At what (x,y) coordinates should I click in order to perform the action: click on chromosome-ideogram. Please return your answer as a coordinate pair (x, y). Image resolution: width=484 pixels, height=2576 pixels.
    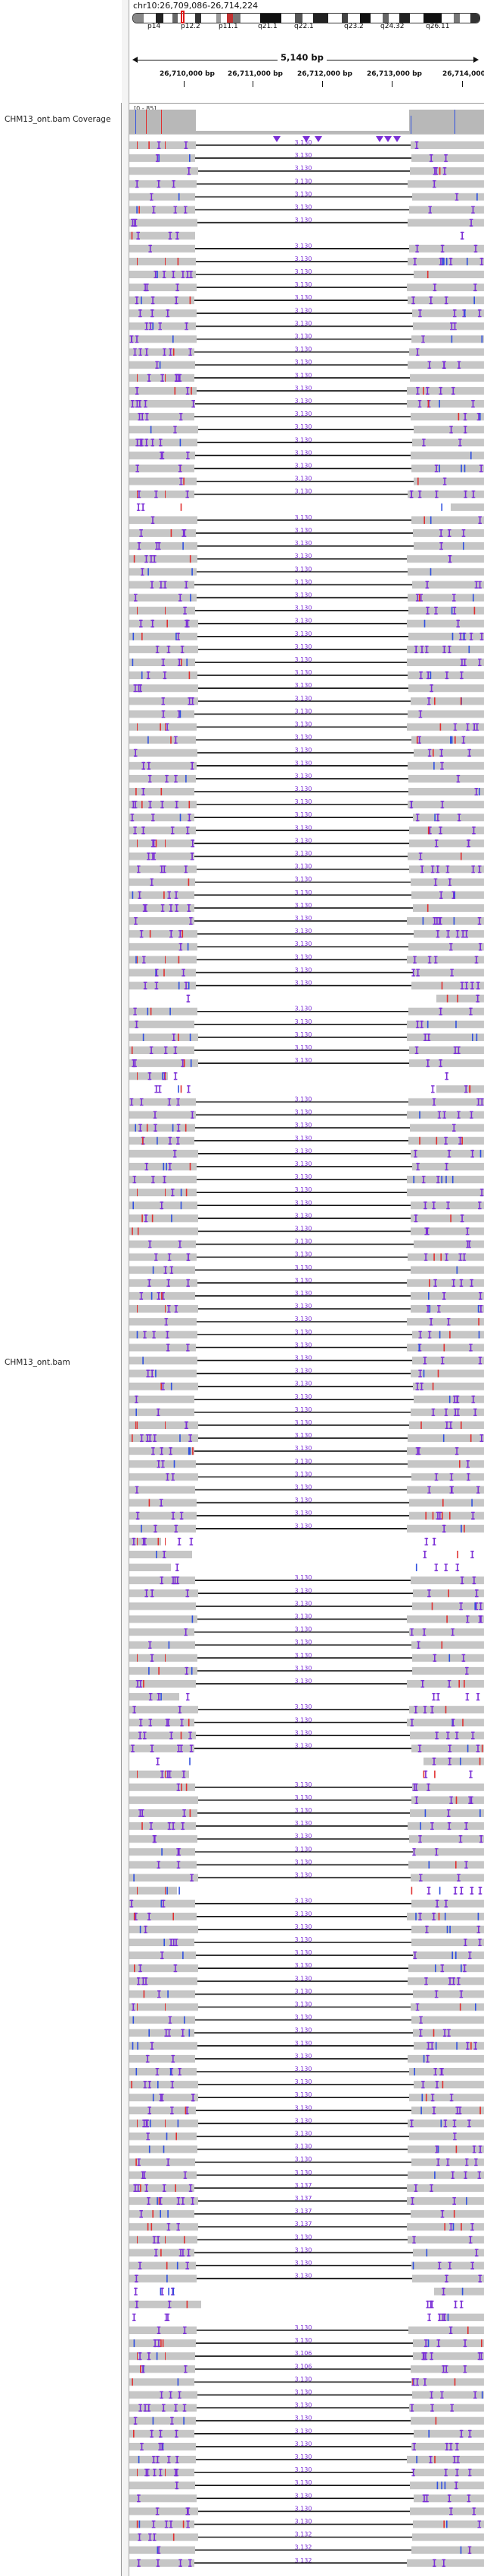
    Looking at the image, I should click on (306, 18).